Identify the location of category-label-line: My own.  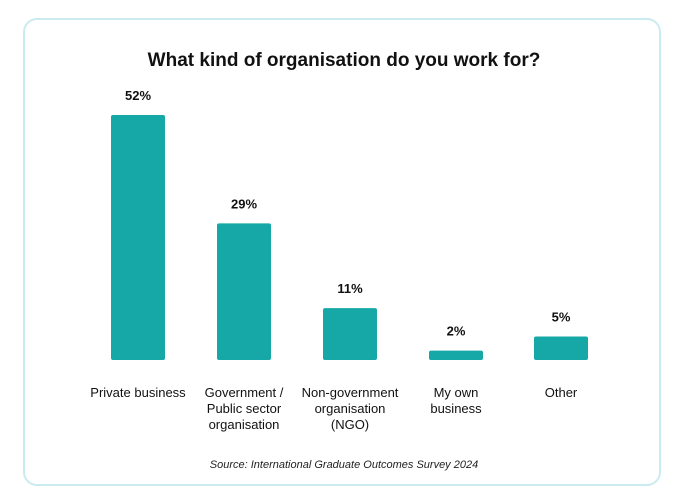
(456, 392).